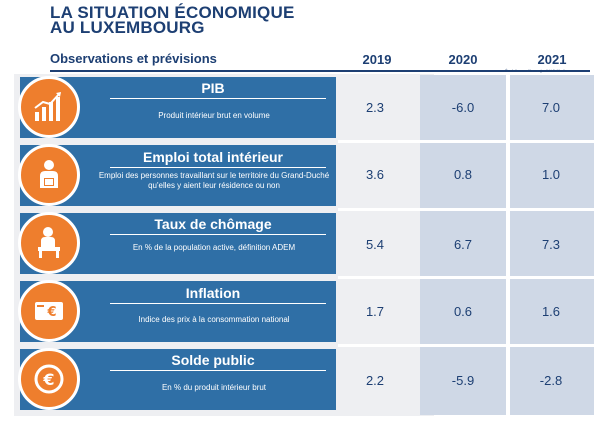 This screenshot has height=424, width=600. Describe the element at coordinates (127, 27) in the screenshot. I see `title-line-2: AU LUXEMBOURG` at that location.